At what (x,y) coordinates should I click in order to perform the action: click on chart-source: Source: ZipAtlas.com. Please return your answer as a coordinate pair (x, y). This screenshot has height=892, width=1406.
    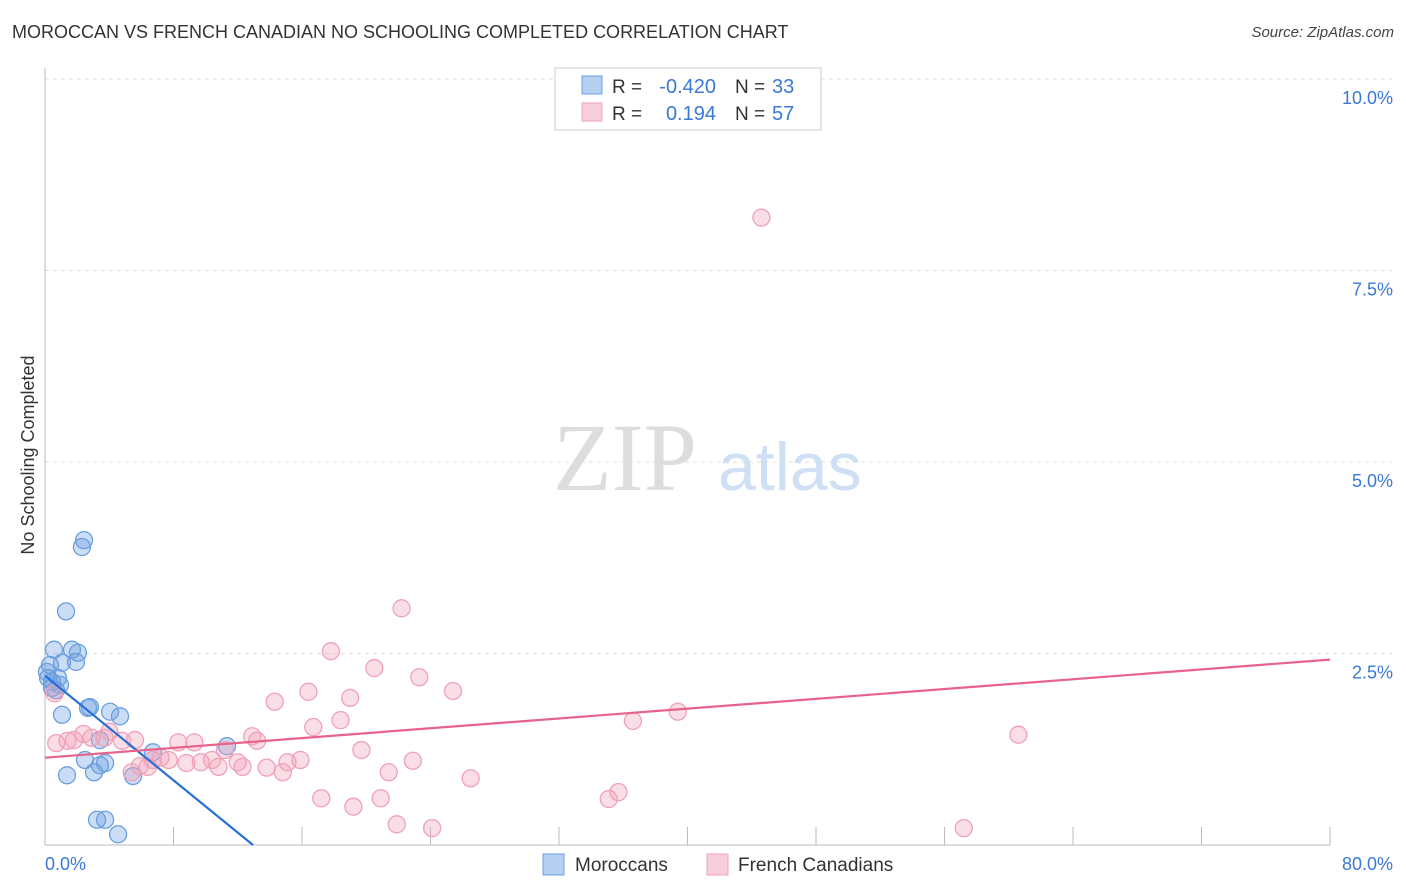
    Looking at the image, I should click on (1322, 32).